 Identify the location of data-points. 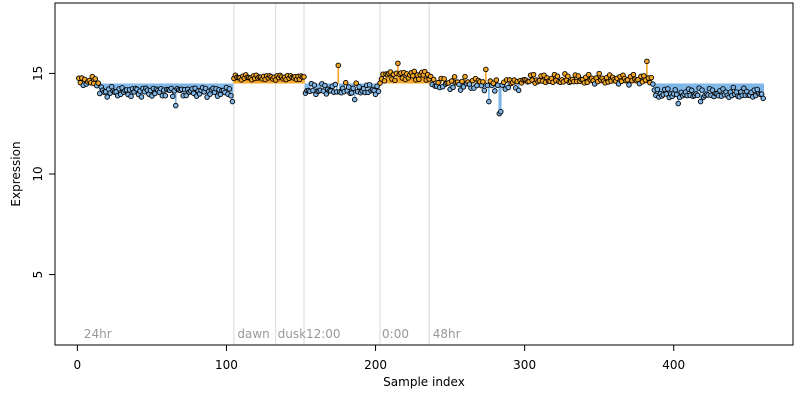
(421, 87).